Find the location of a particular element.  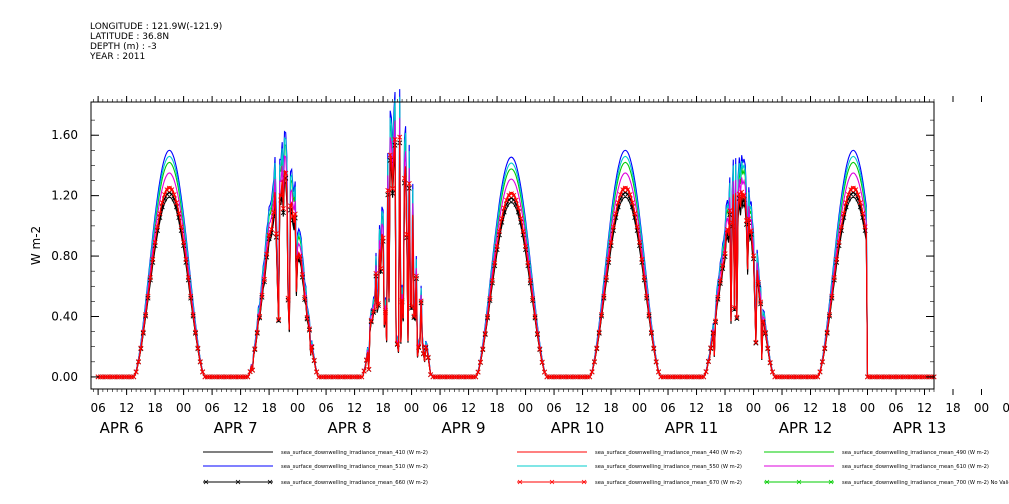

y-tick-label: 1.60 is located at coordinates (64, 135).